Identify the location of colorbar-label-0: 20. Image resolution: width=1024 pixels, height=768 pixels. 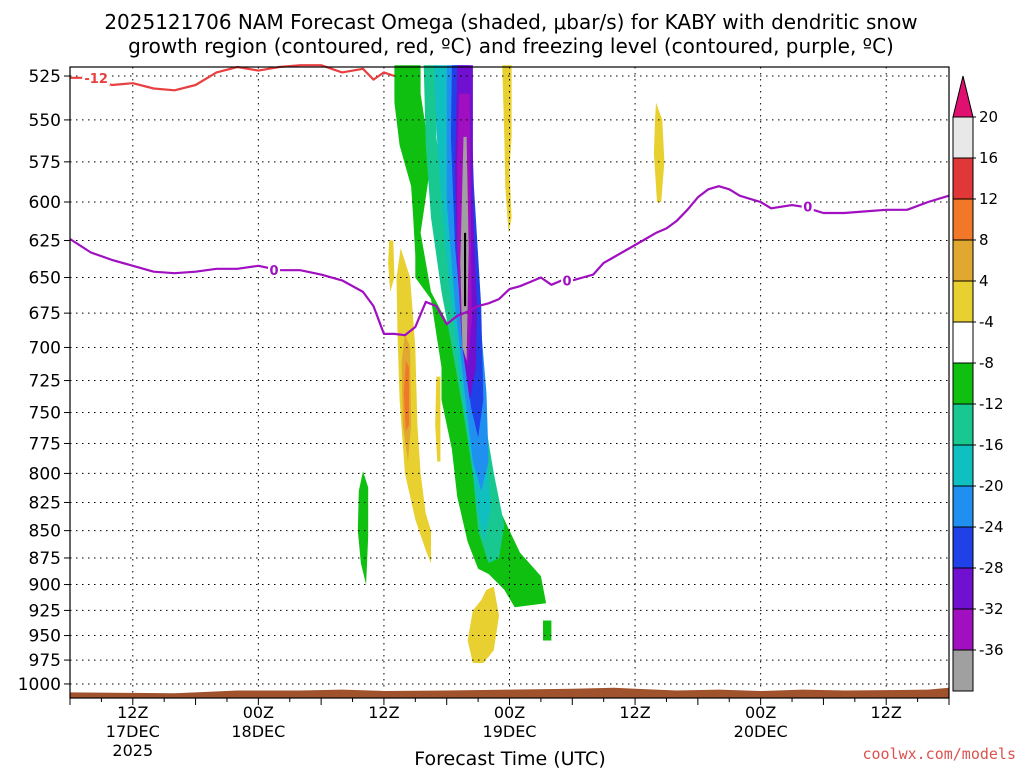
(988, 117).